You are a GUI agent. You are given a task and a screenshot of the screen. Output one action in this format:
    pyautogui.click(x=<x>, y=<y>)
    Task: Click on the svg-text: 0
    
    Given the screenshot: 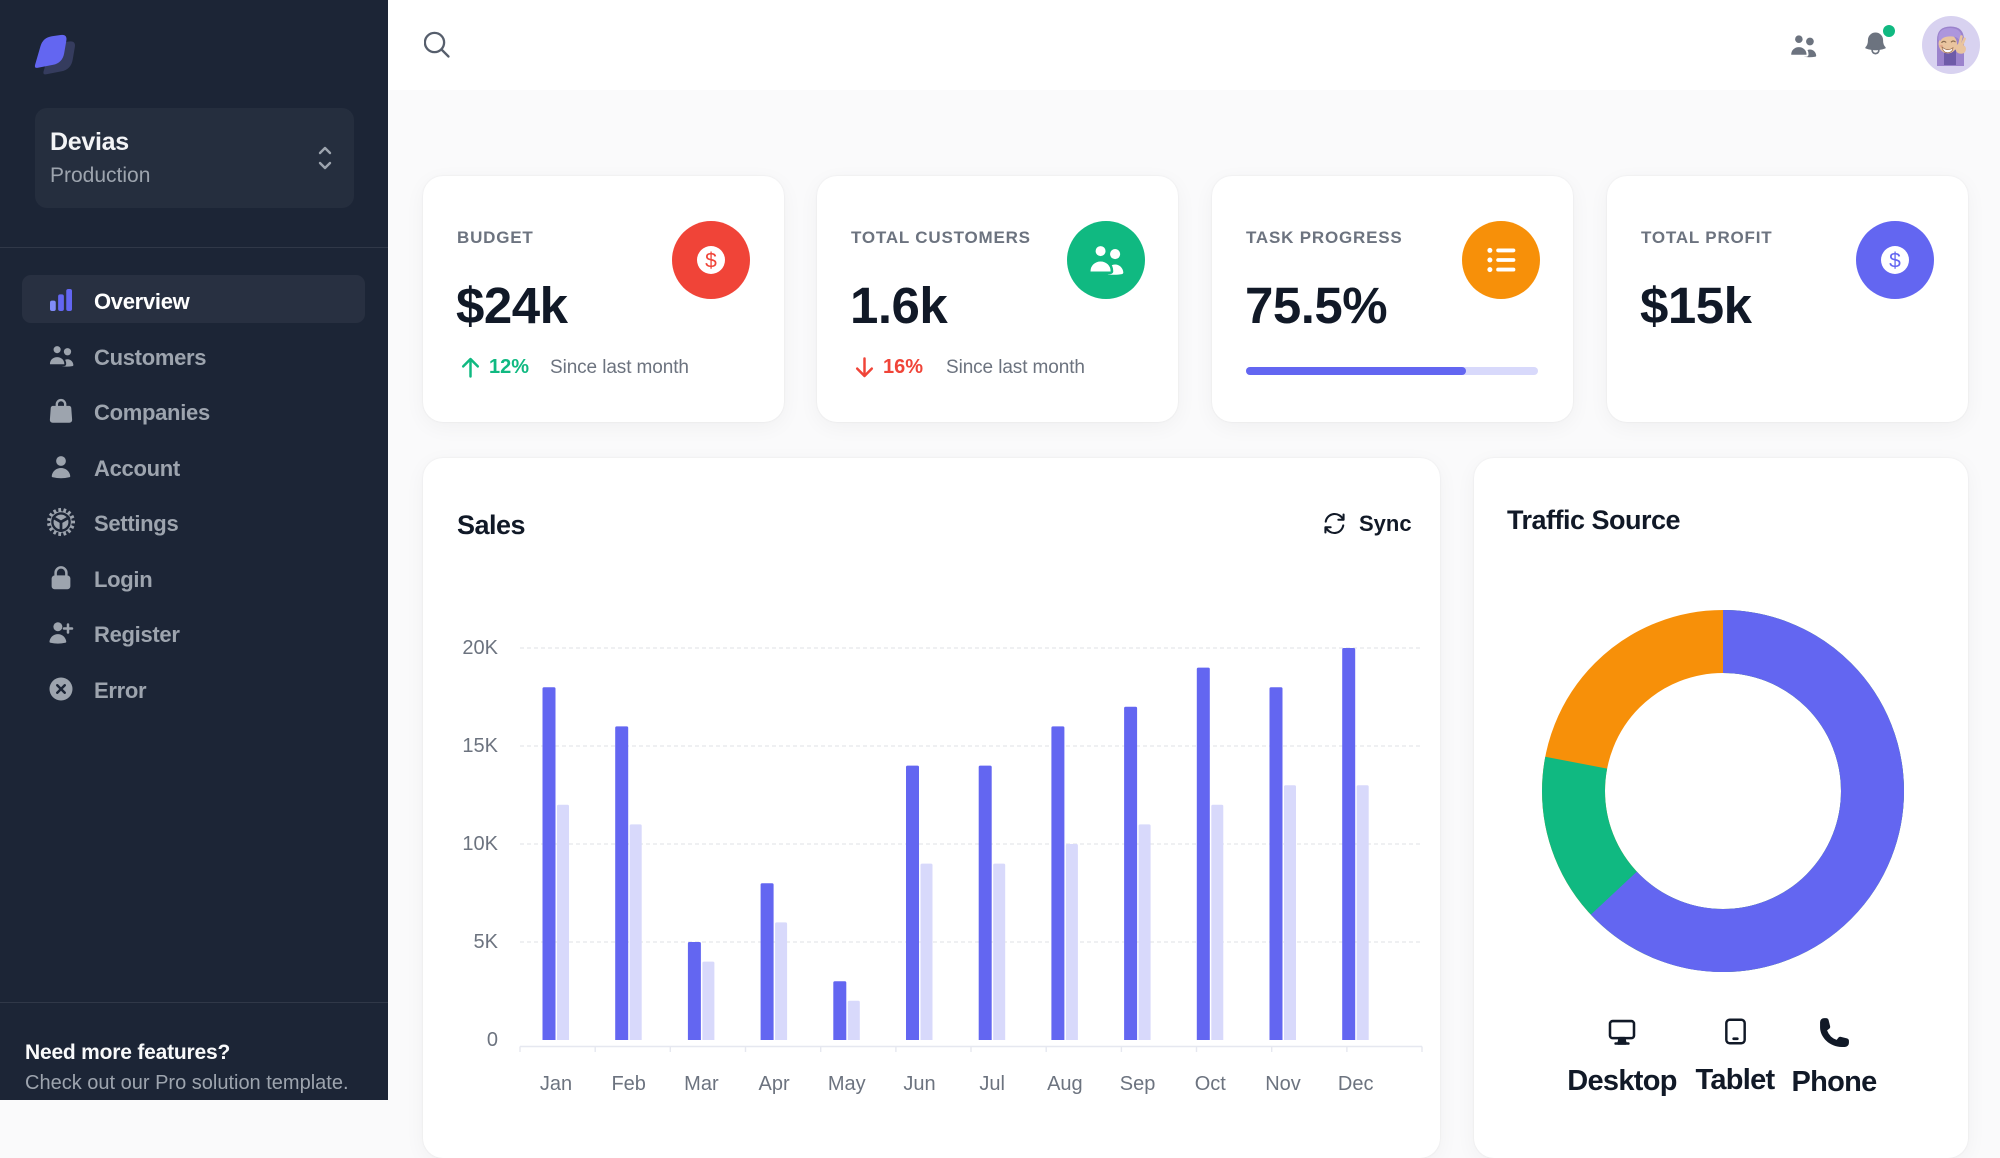 What is the action you would take?
    pyautogui.click(x=492, y=1040)
    